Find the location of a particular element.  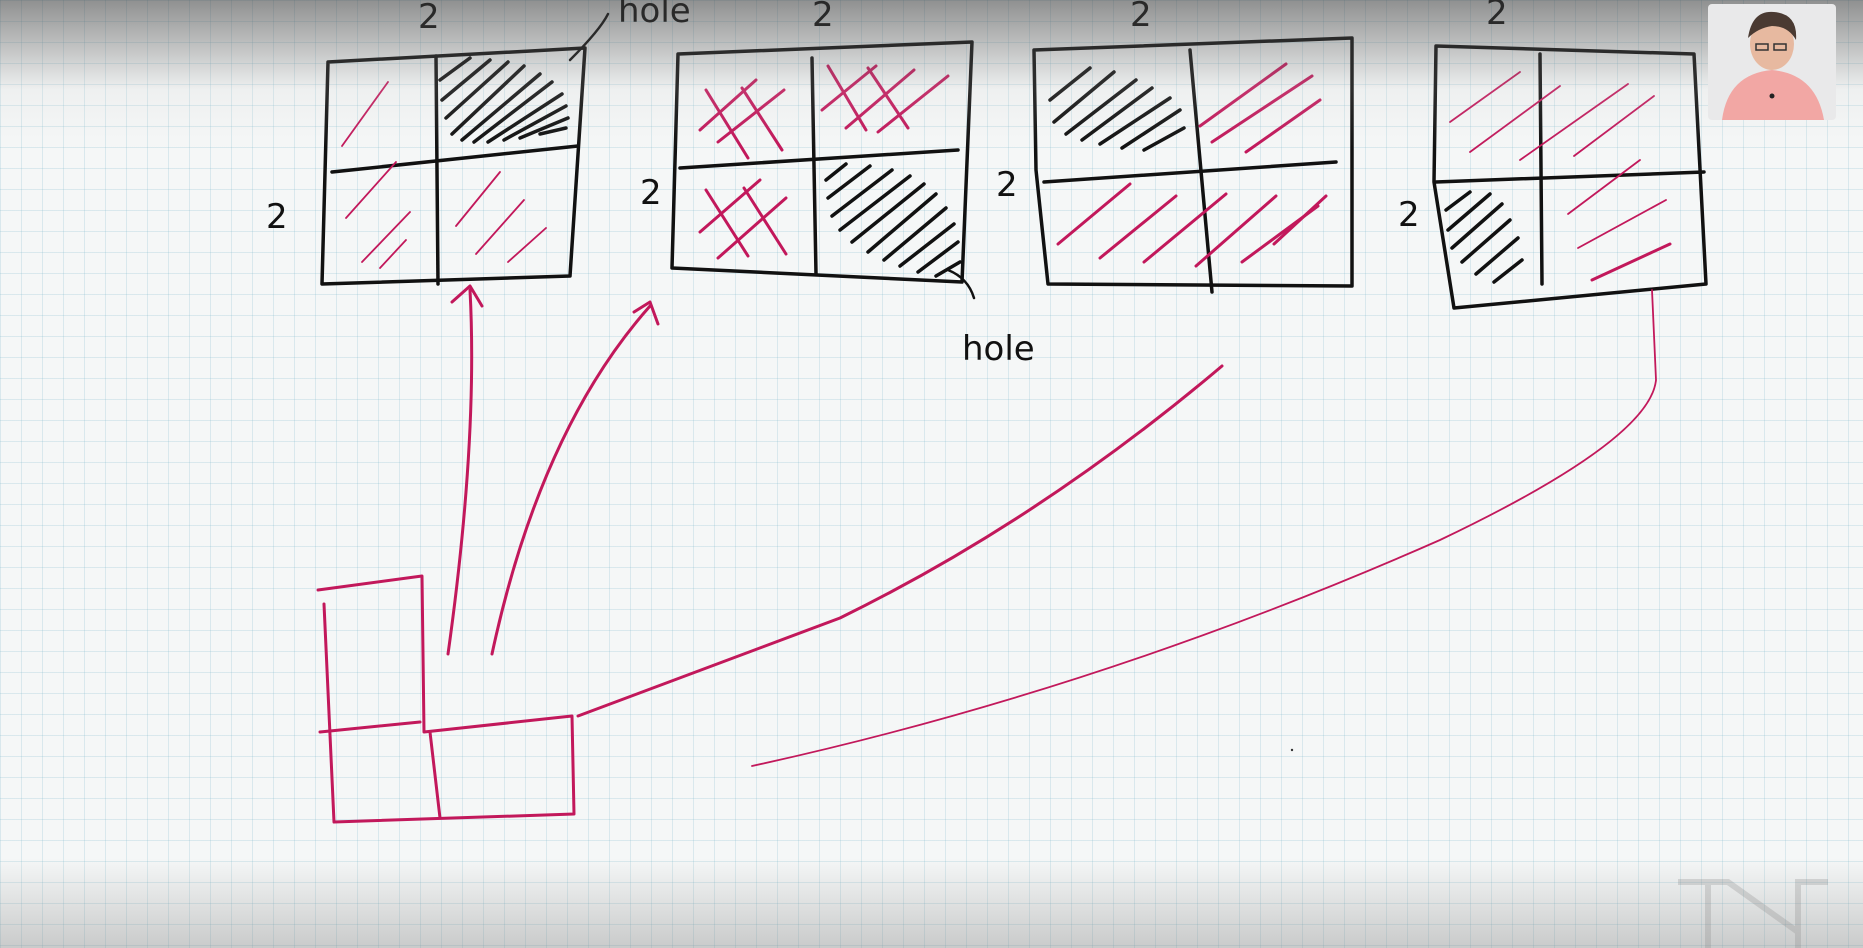

grid-1-hline is located at coordinates (455, 159).